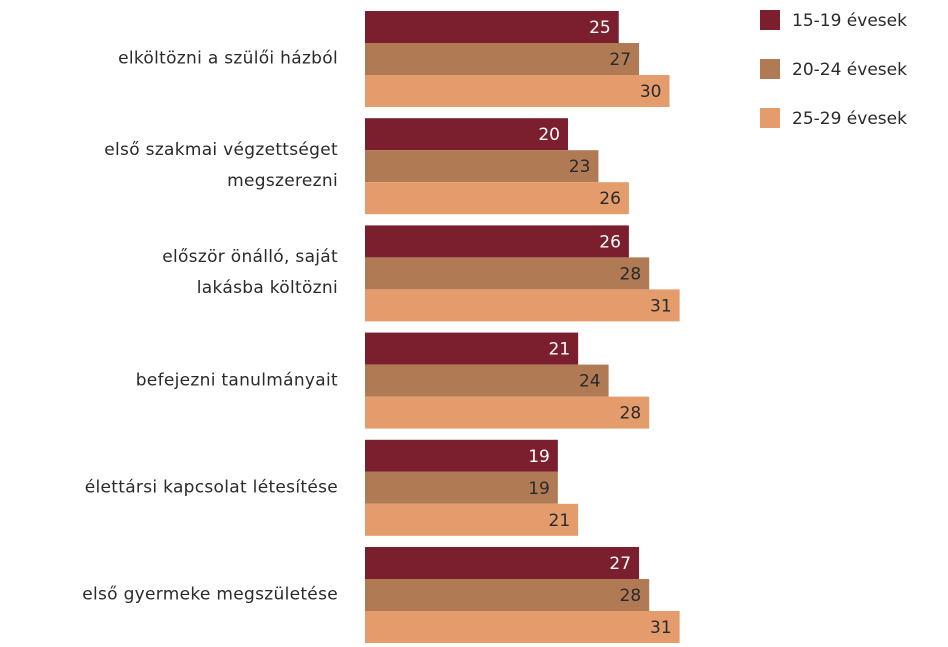  What do you see at coordinates (549, 135) in the screenshot?
I see `bar-value-label: 20` at bounding box center [549, 135].